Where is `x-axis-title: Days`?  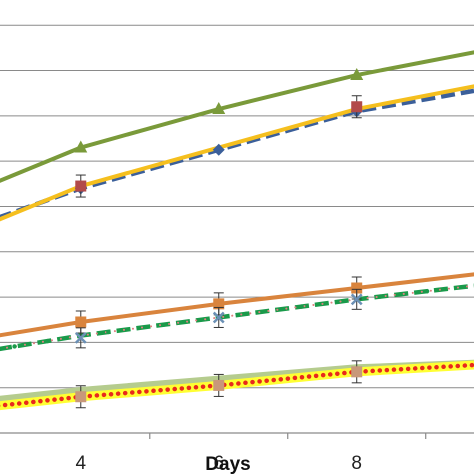
x-axis-title: Days is located at coordinates (227, 464).